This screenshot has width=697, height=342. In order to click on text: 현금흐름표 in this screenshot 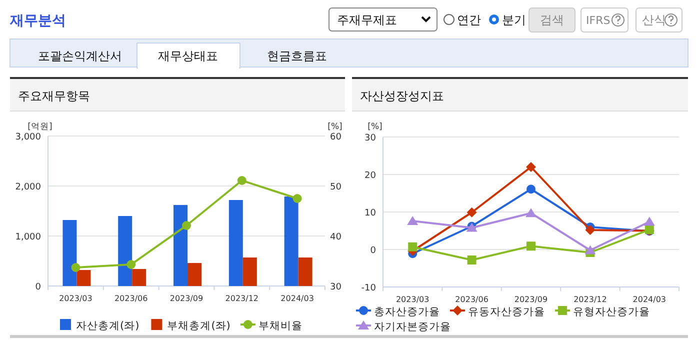, I will do `click(297, 56)`.